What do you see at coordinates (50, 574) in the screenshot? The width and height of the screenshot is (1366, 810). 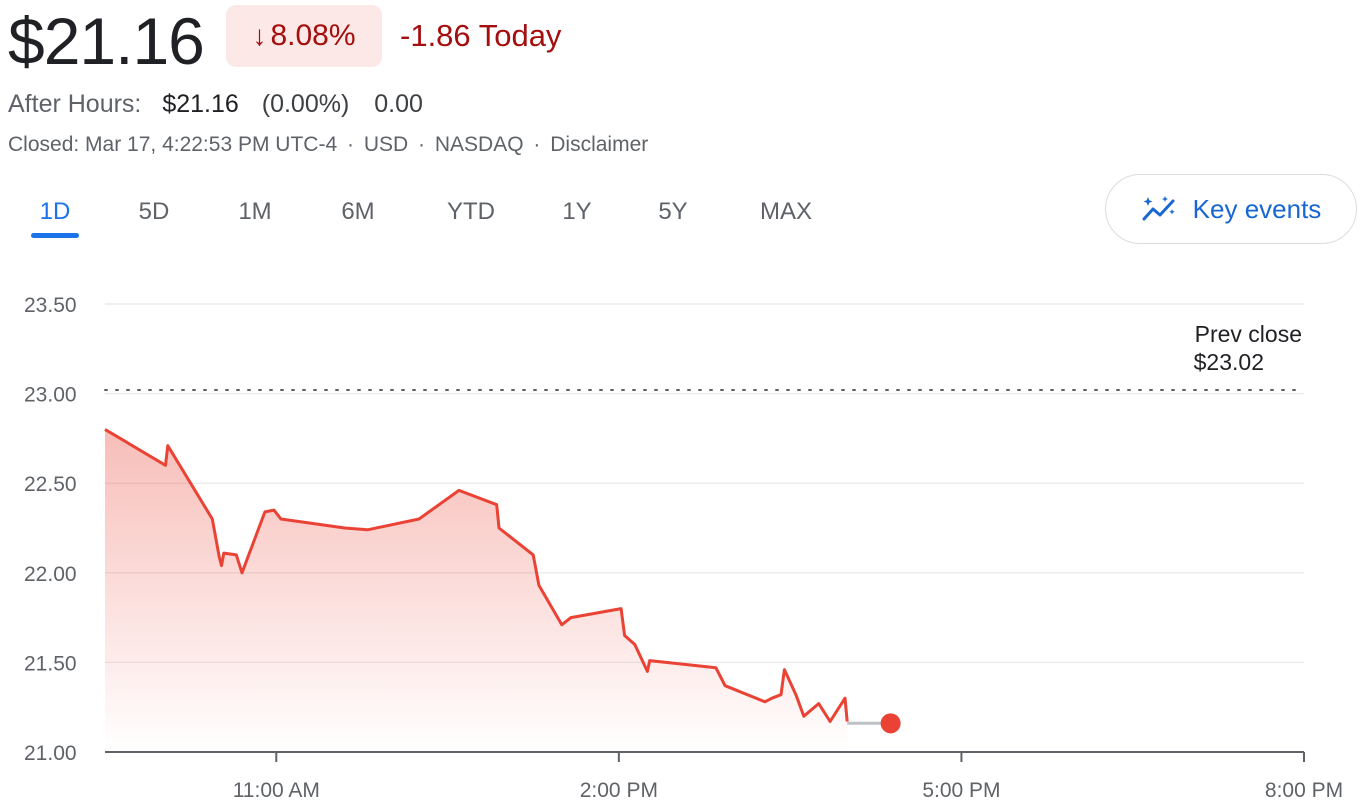 I see `y-tick-label: 22.00` at bounding box center [50, 574].